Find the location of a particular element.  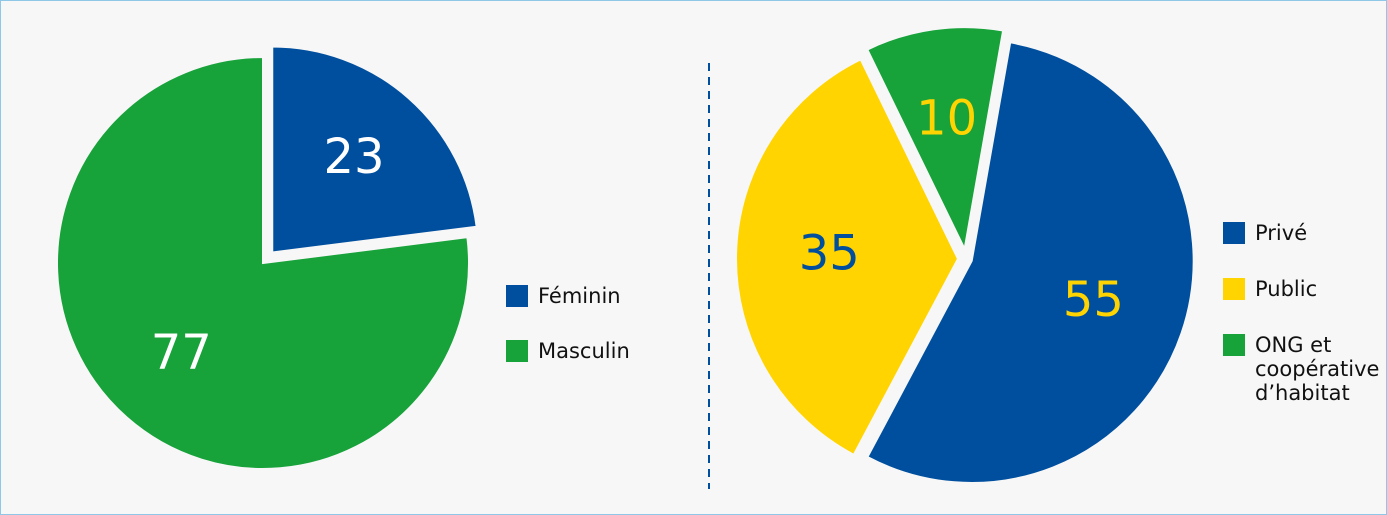

legend-item: Féminin is located at coordinates (587, 296).